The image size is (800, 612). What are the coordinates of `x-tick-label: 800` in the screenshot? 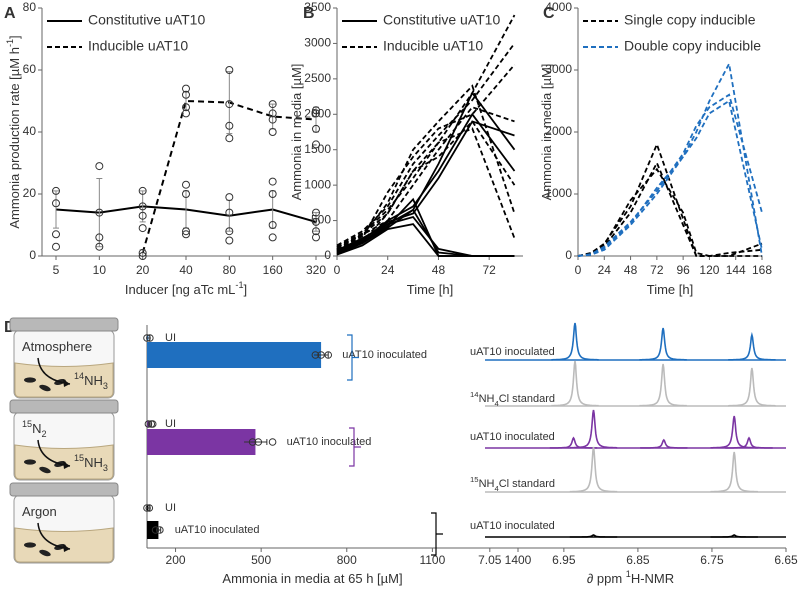 It's located at (347, 560).